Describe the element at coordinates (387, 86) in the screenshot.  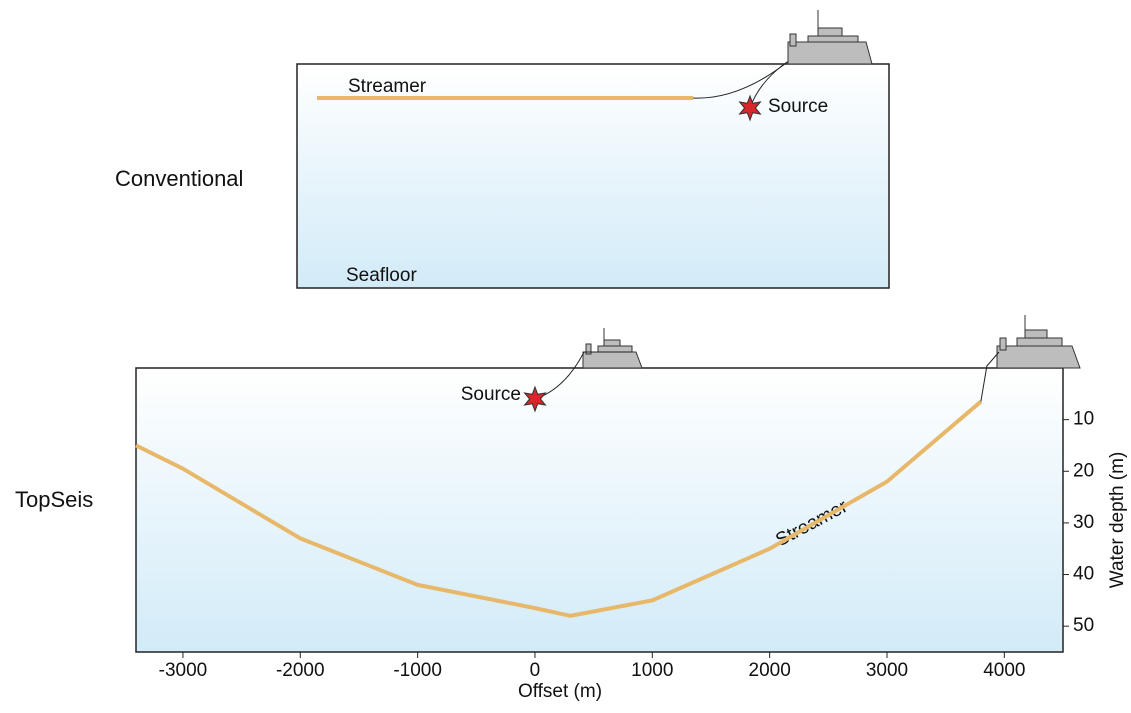
I see `streamer-label: Streamer` at that location.